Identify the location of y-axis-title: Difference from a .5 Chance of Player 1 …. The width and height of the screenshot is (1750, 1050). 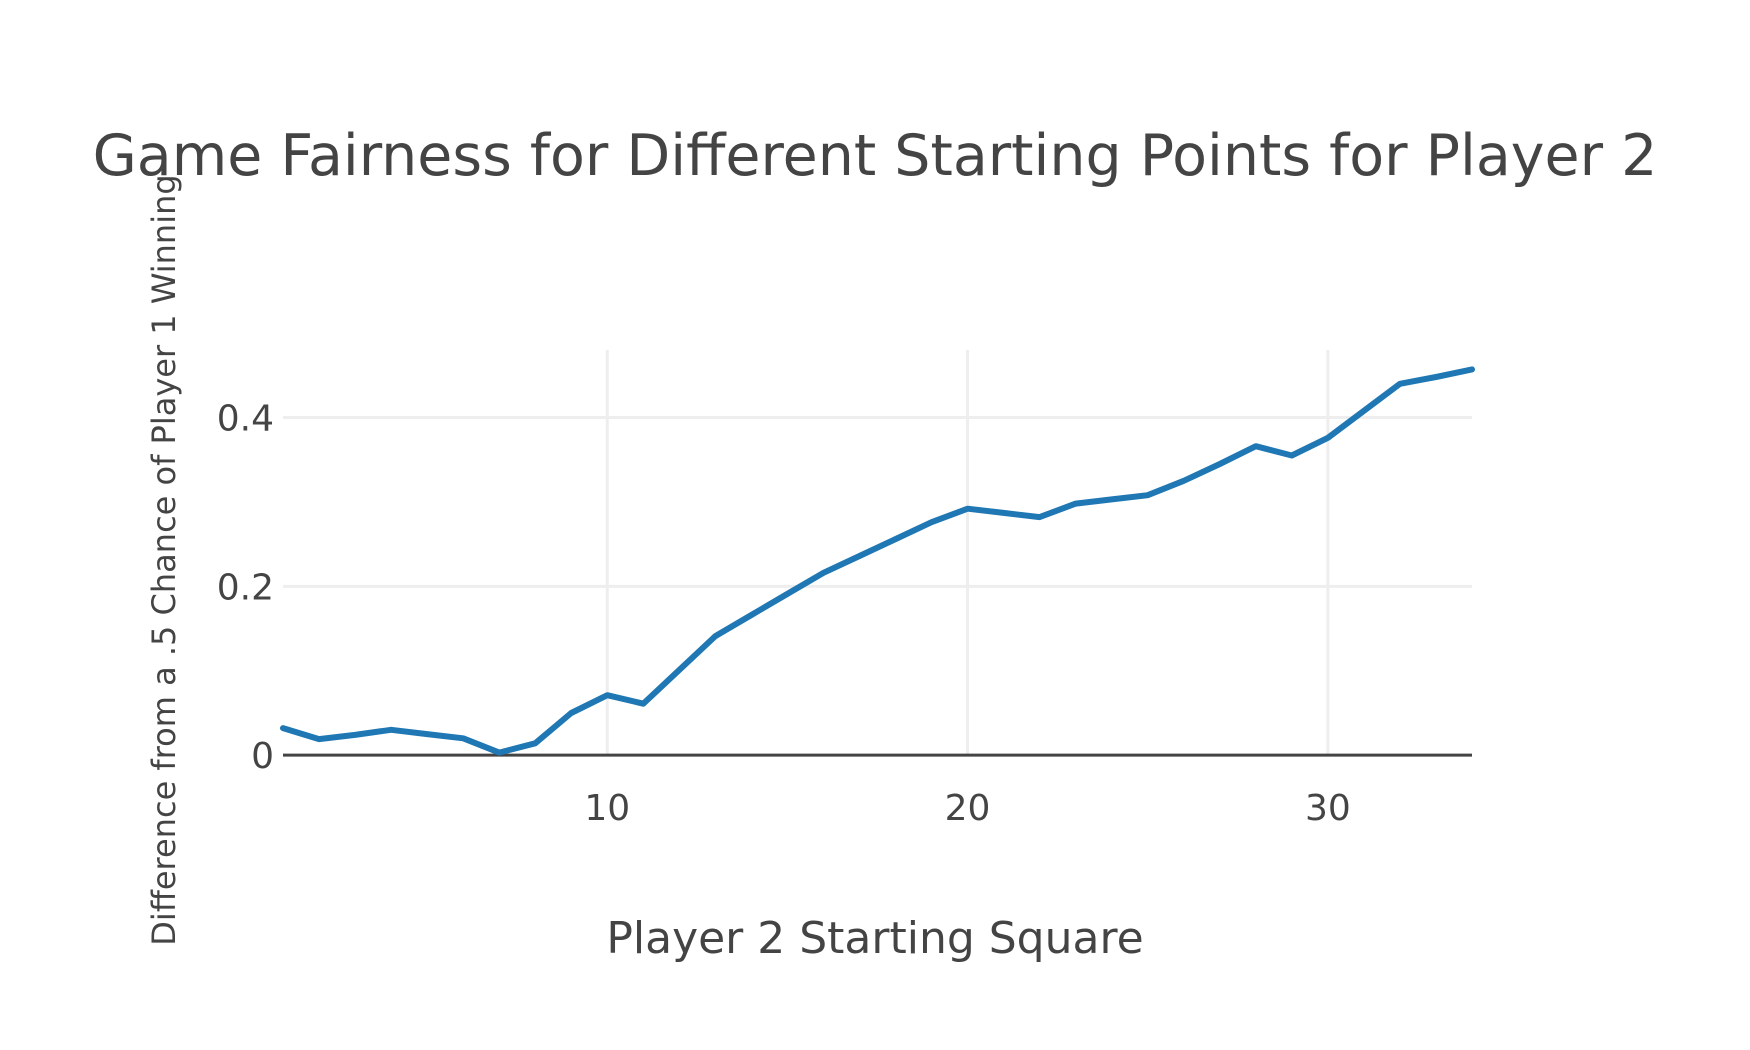
(164, 559).